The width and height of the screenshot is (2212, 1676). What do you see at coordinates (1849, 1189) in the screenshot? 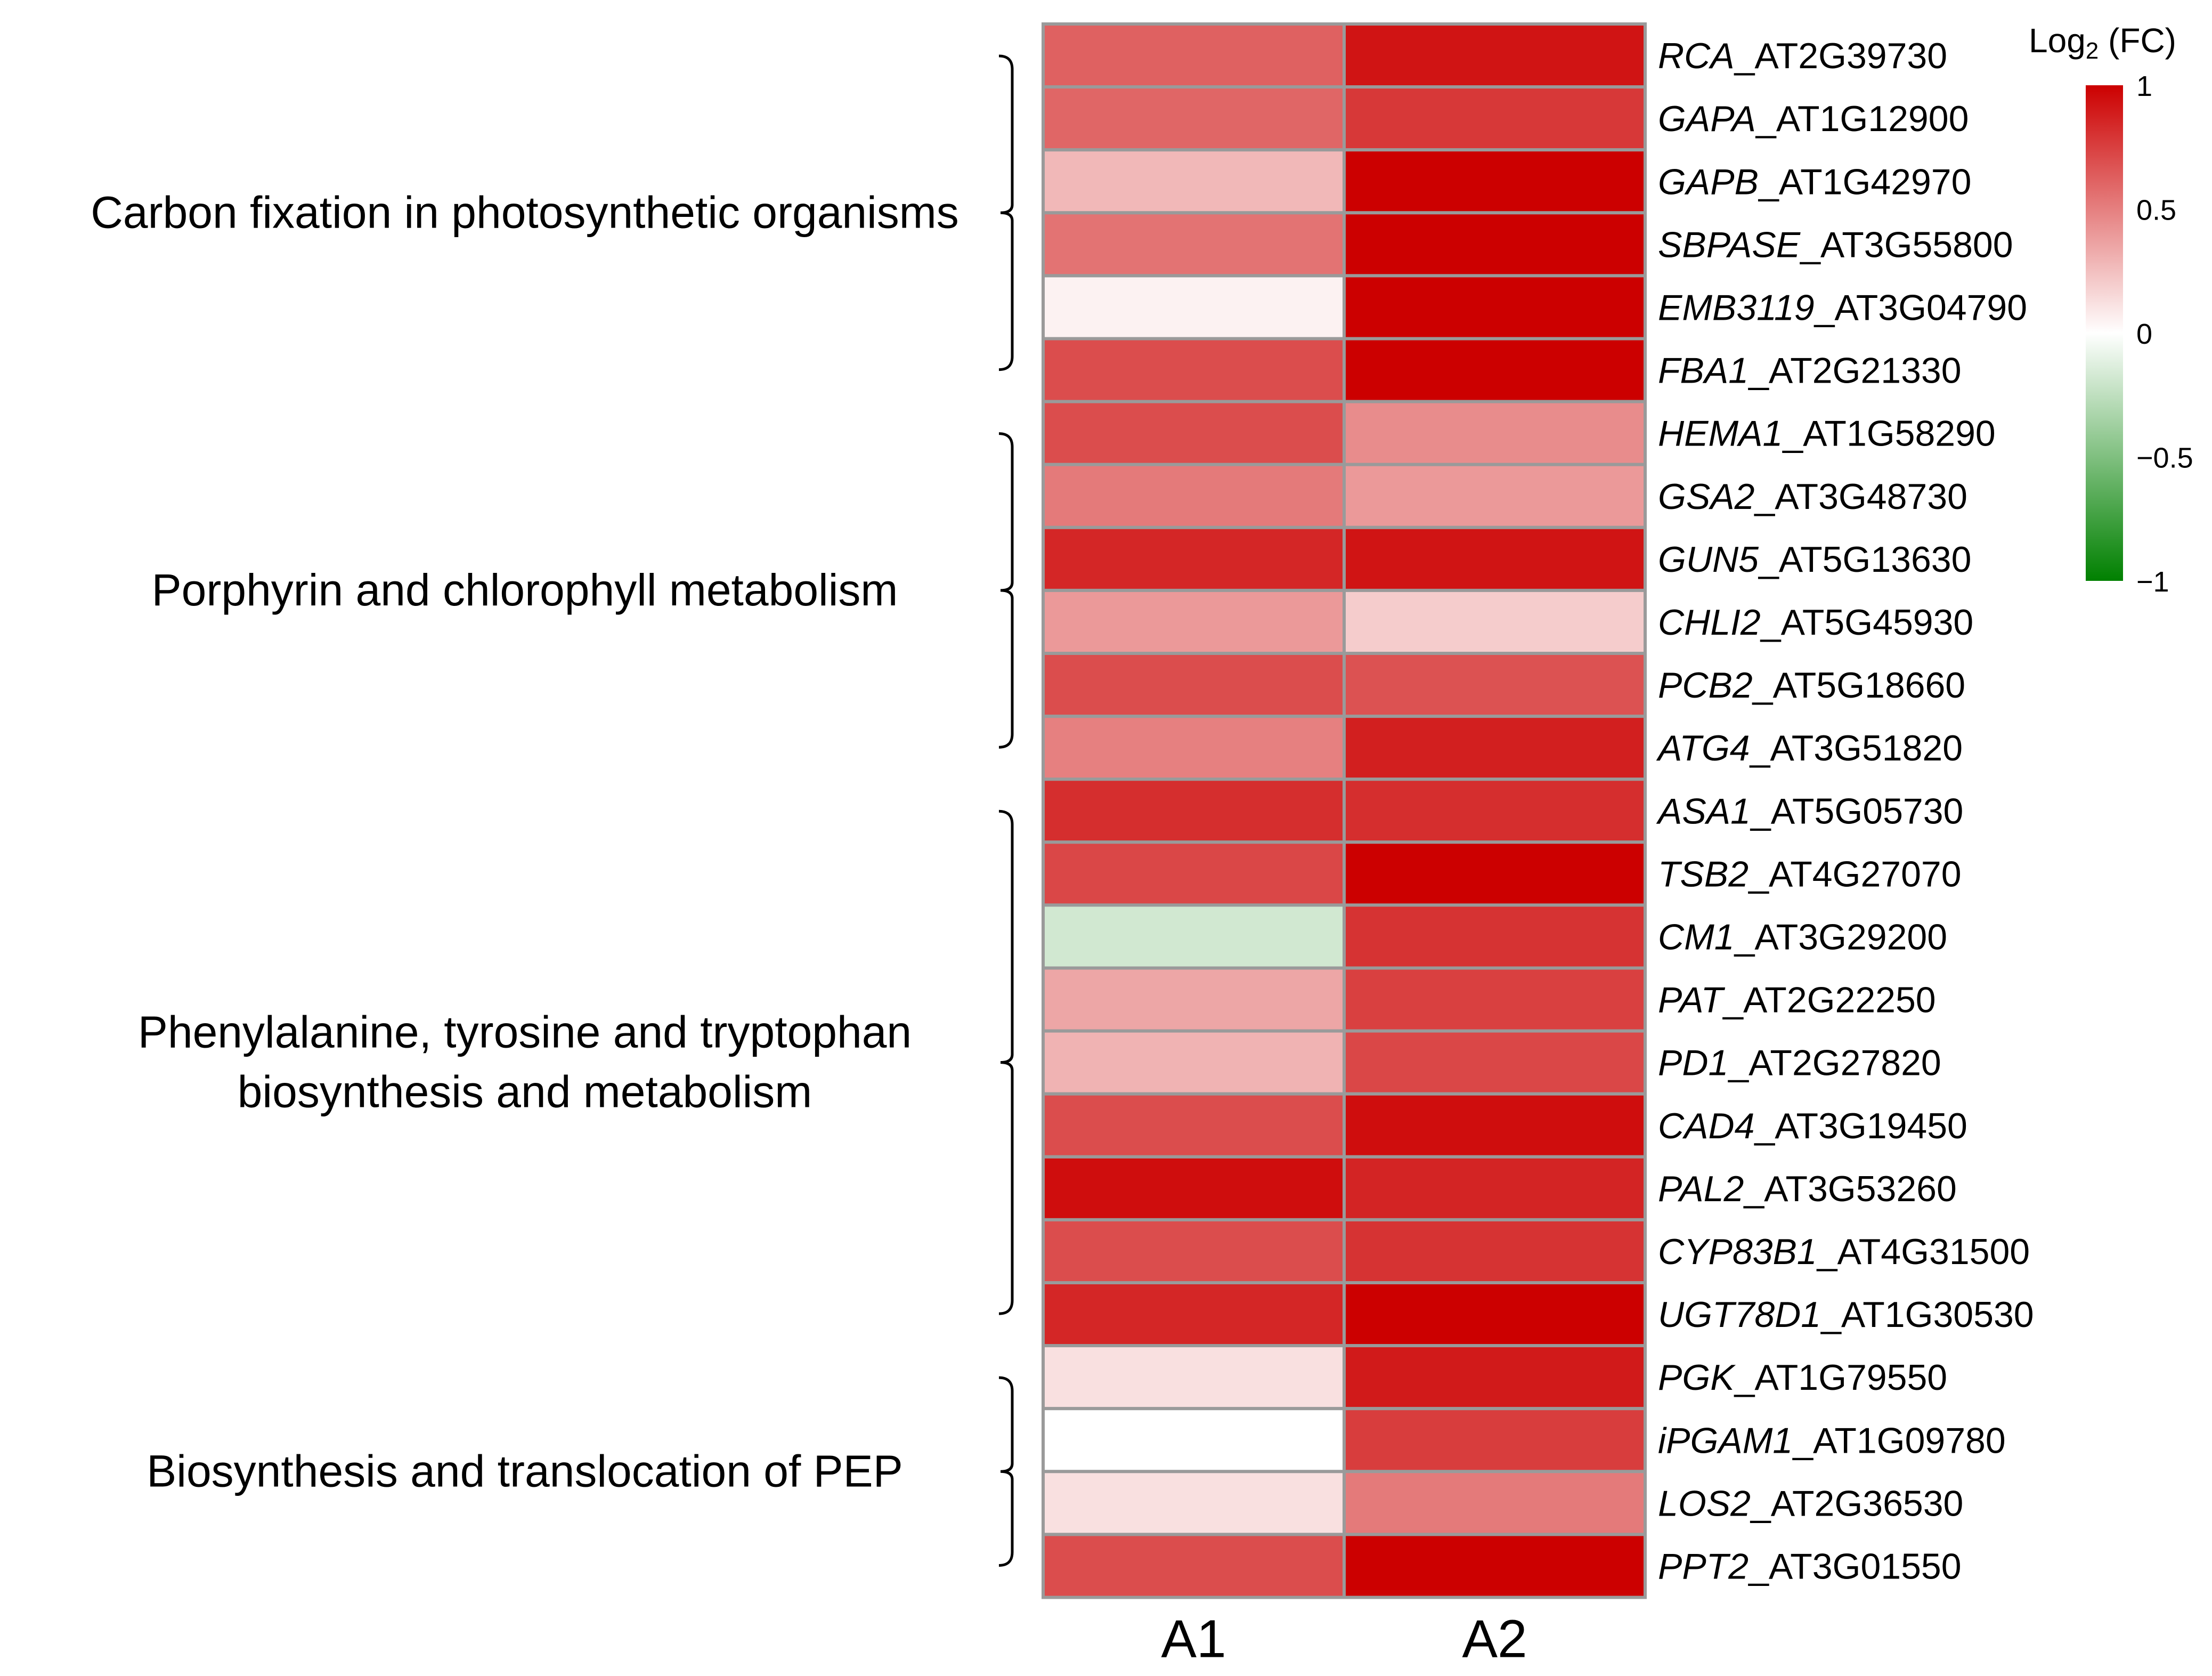
I see `locus-id: _AT3G53260` at bounding box center [1849, 1189].